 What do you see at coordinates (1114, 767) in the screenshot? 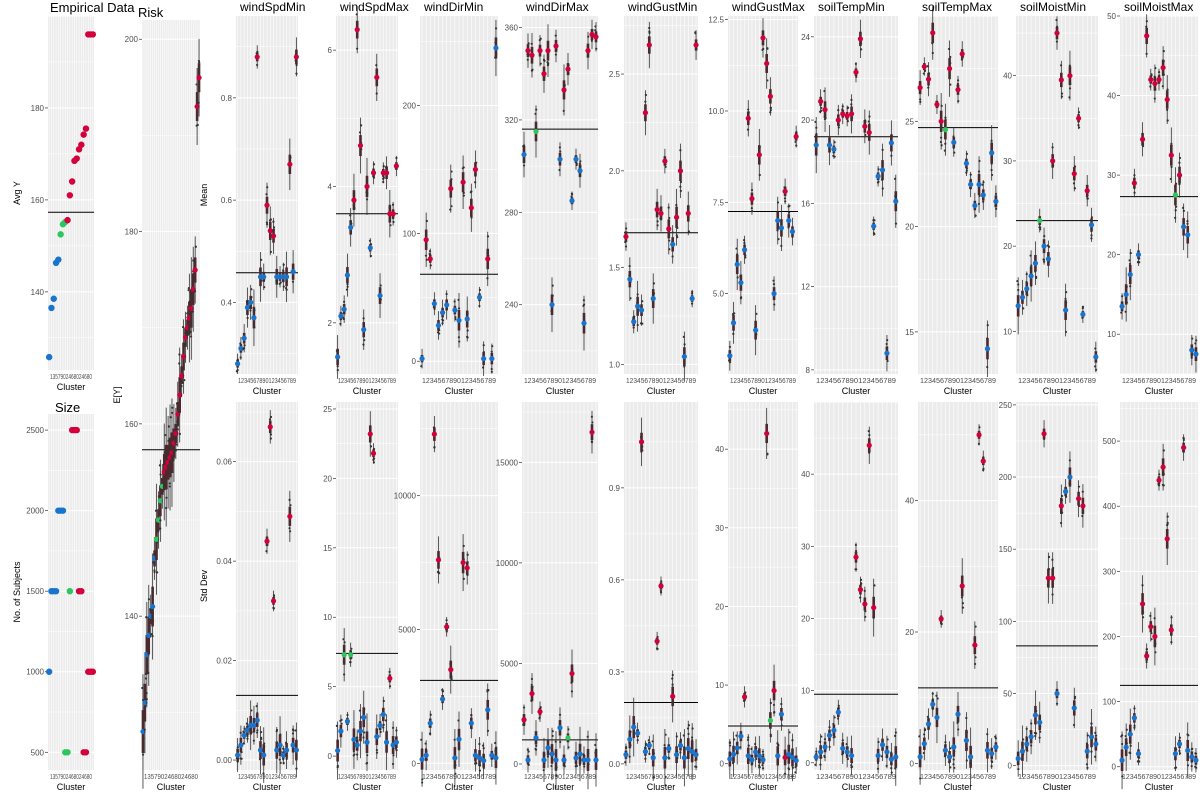
I see `y-tick-label: 0` at bounding box center [1114, 767].